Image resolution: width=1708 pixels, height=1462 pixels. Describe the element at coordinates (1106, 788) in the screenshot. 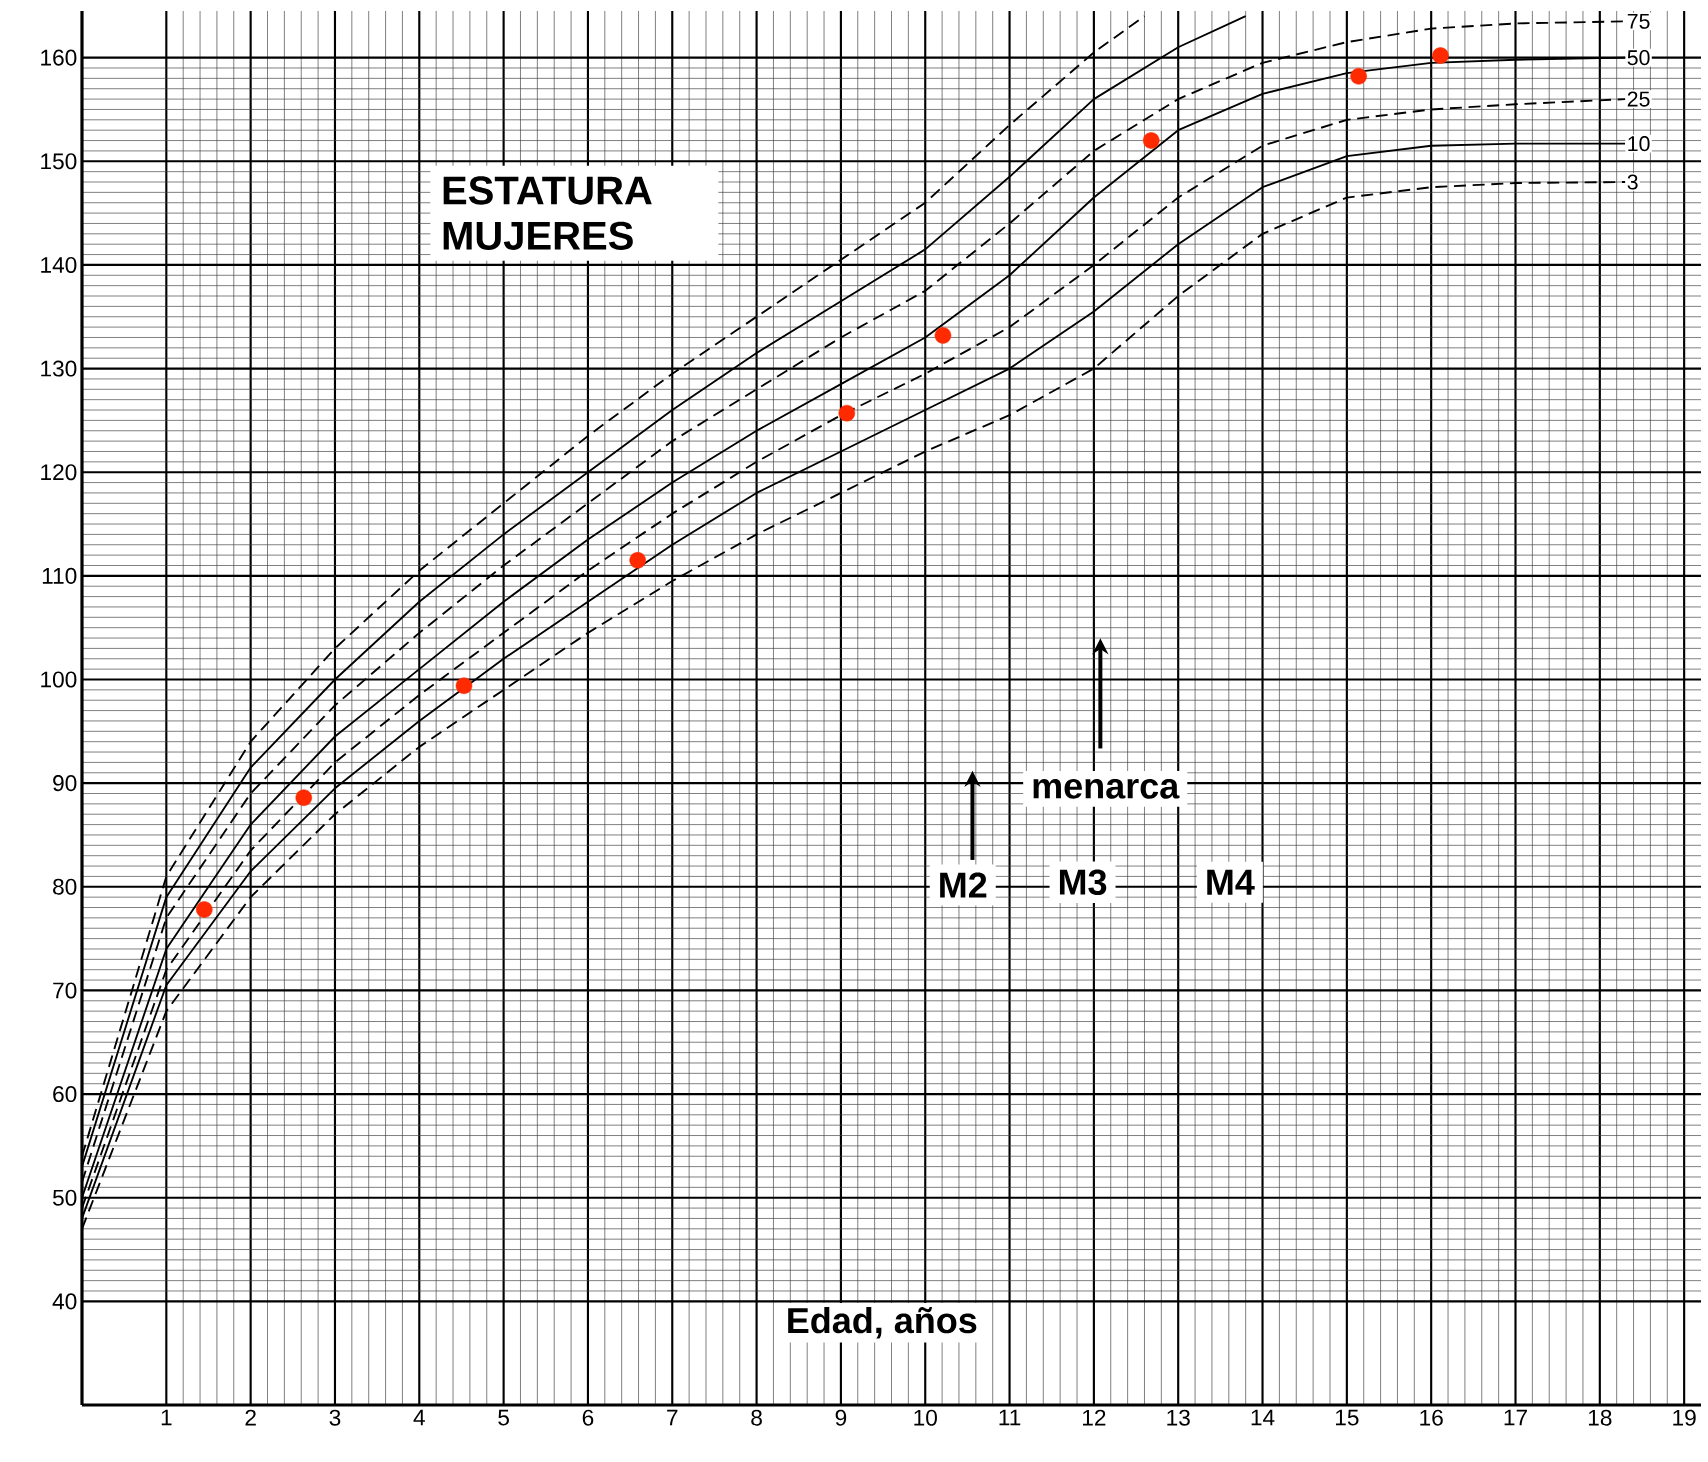

I see `annotation: menarca` at that location.